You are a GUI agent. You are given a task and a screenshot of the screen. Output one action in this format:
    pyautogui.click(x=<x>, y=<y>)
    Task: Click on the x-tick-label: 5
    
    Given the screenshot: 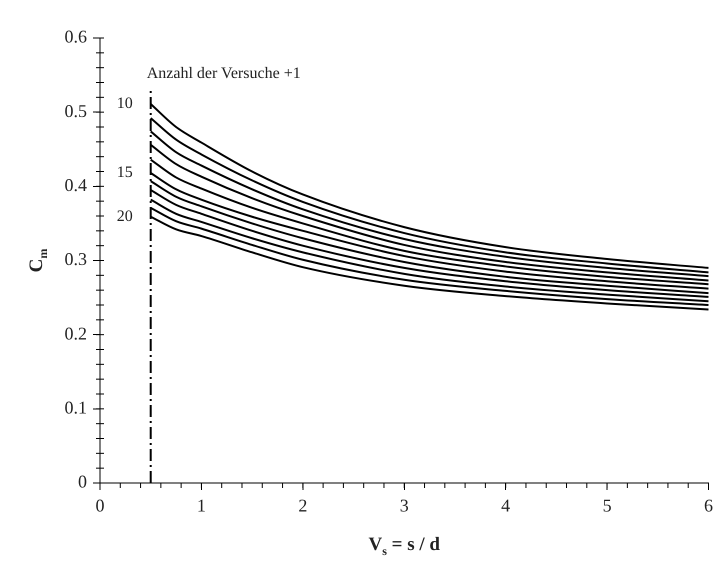 What is the action you would take?
    pyautogui.click(x=607, y=506)
    